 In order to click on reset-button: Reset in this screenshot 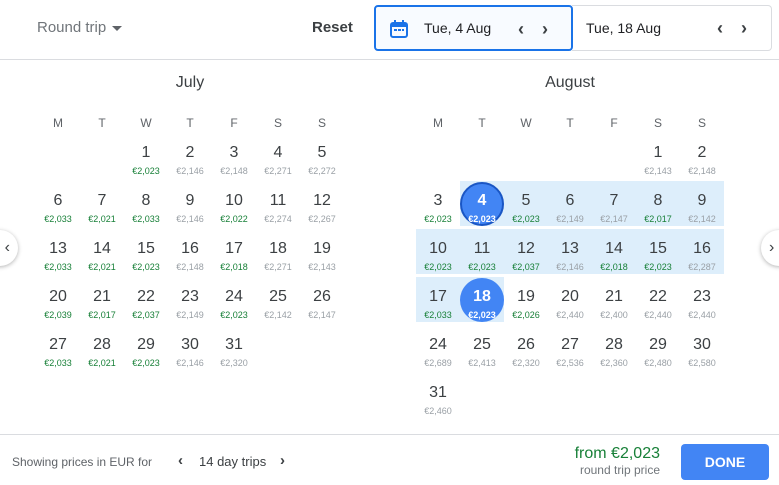, I will do `click(332, 27)`.